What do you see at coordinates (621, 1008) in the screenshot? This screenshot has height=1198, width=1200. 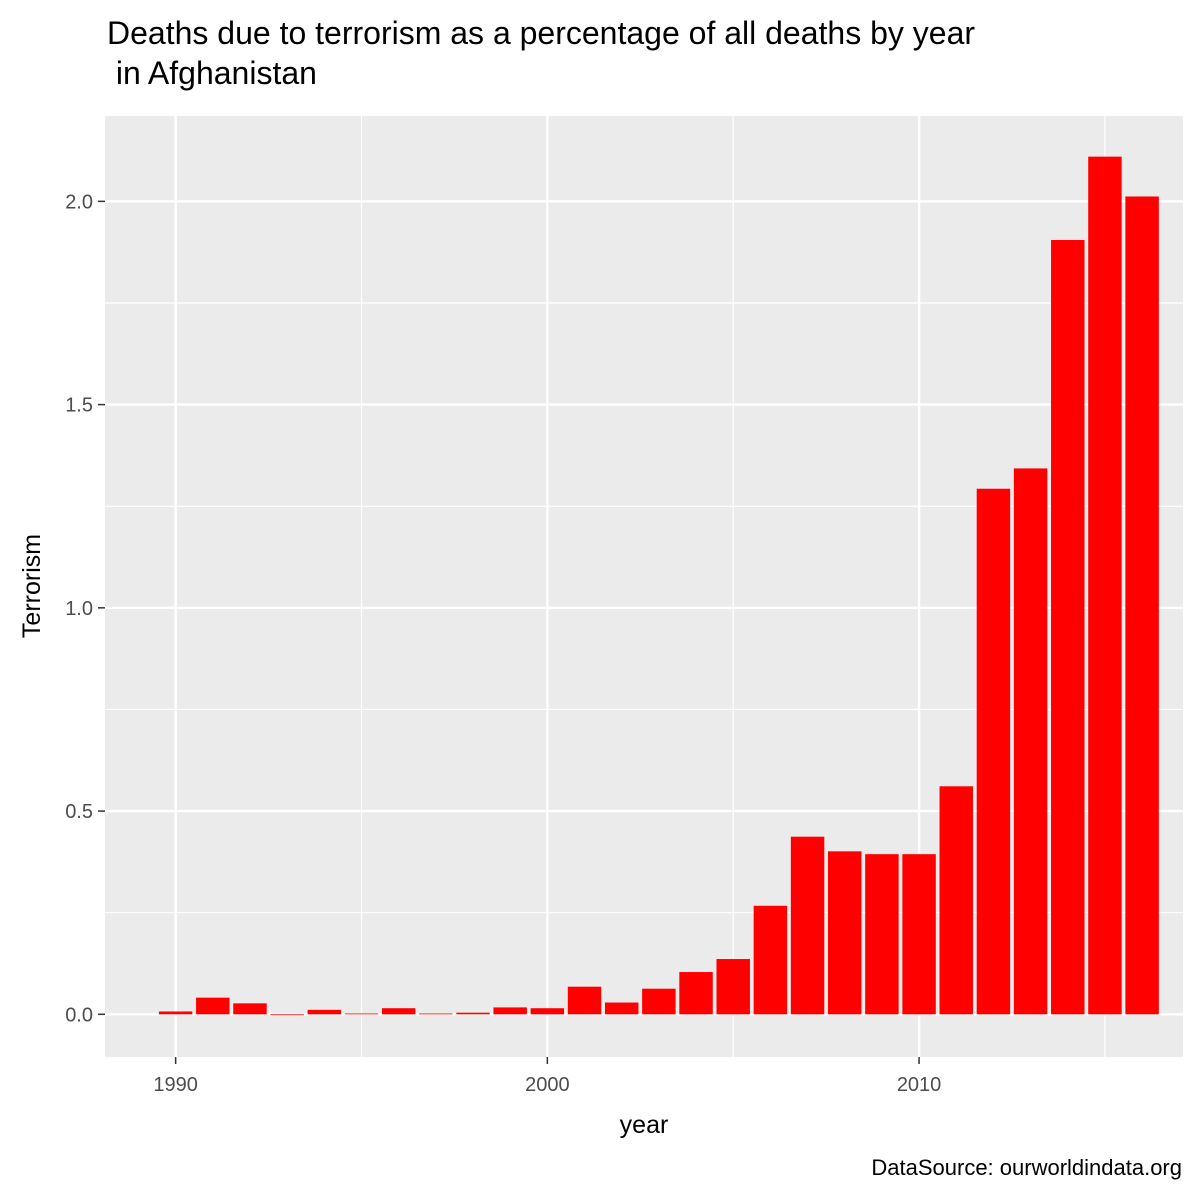 I see `bar-2002` at bounding box center [621, 1008].